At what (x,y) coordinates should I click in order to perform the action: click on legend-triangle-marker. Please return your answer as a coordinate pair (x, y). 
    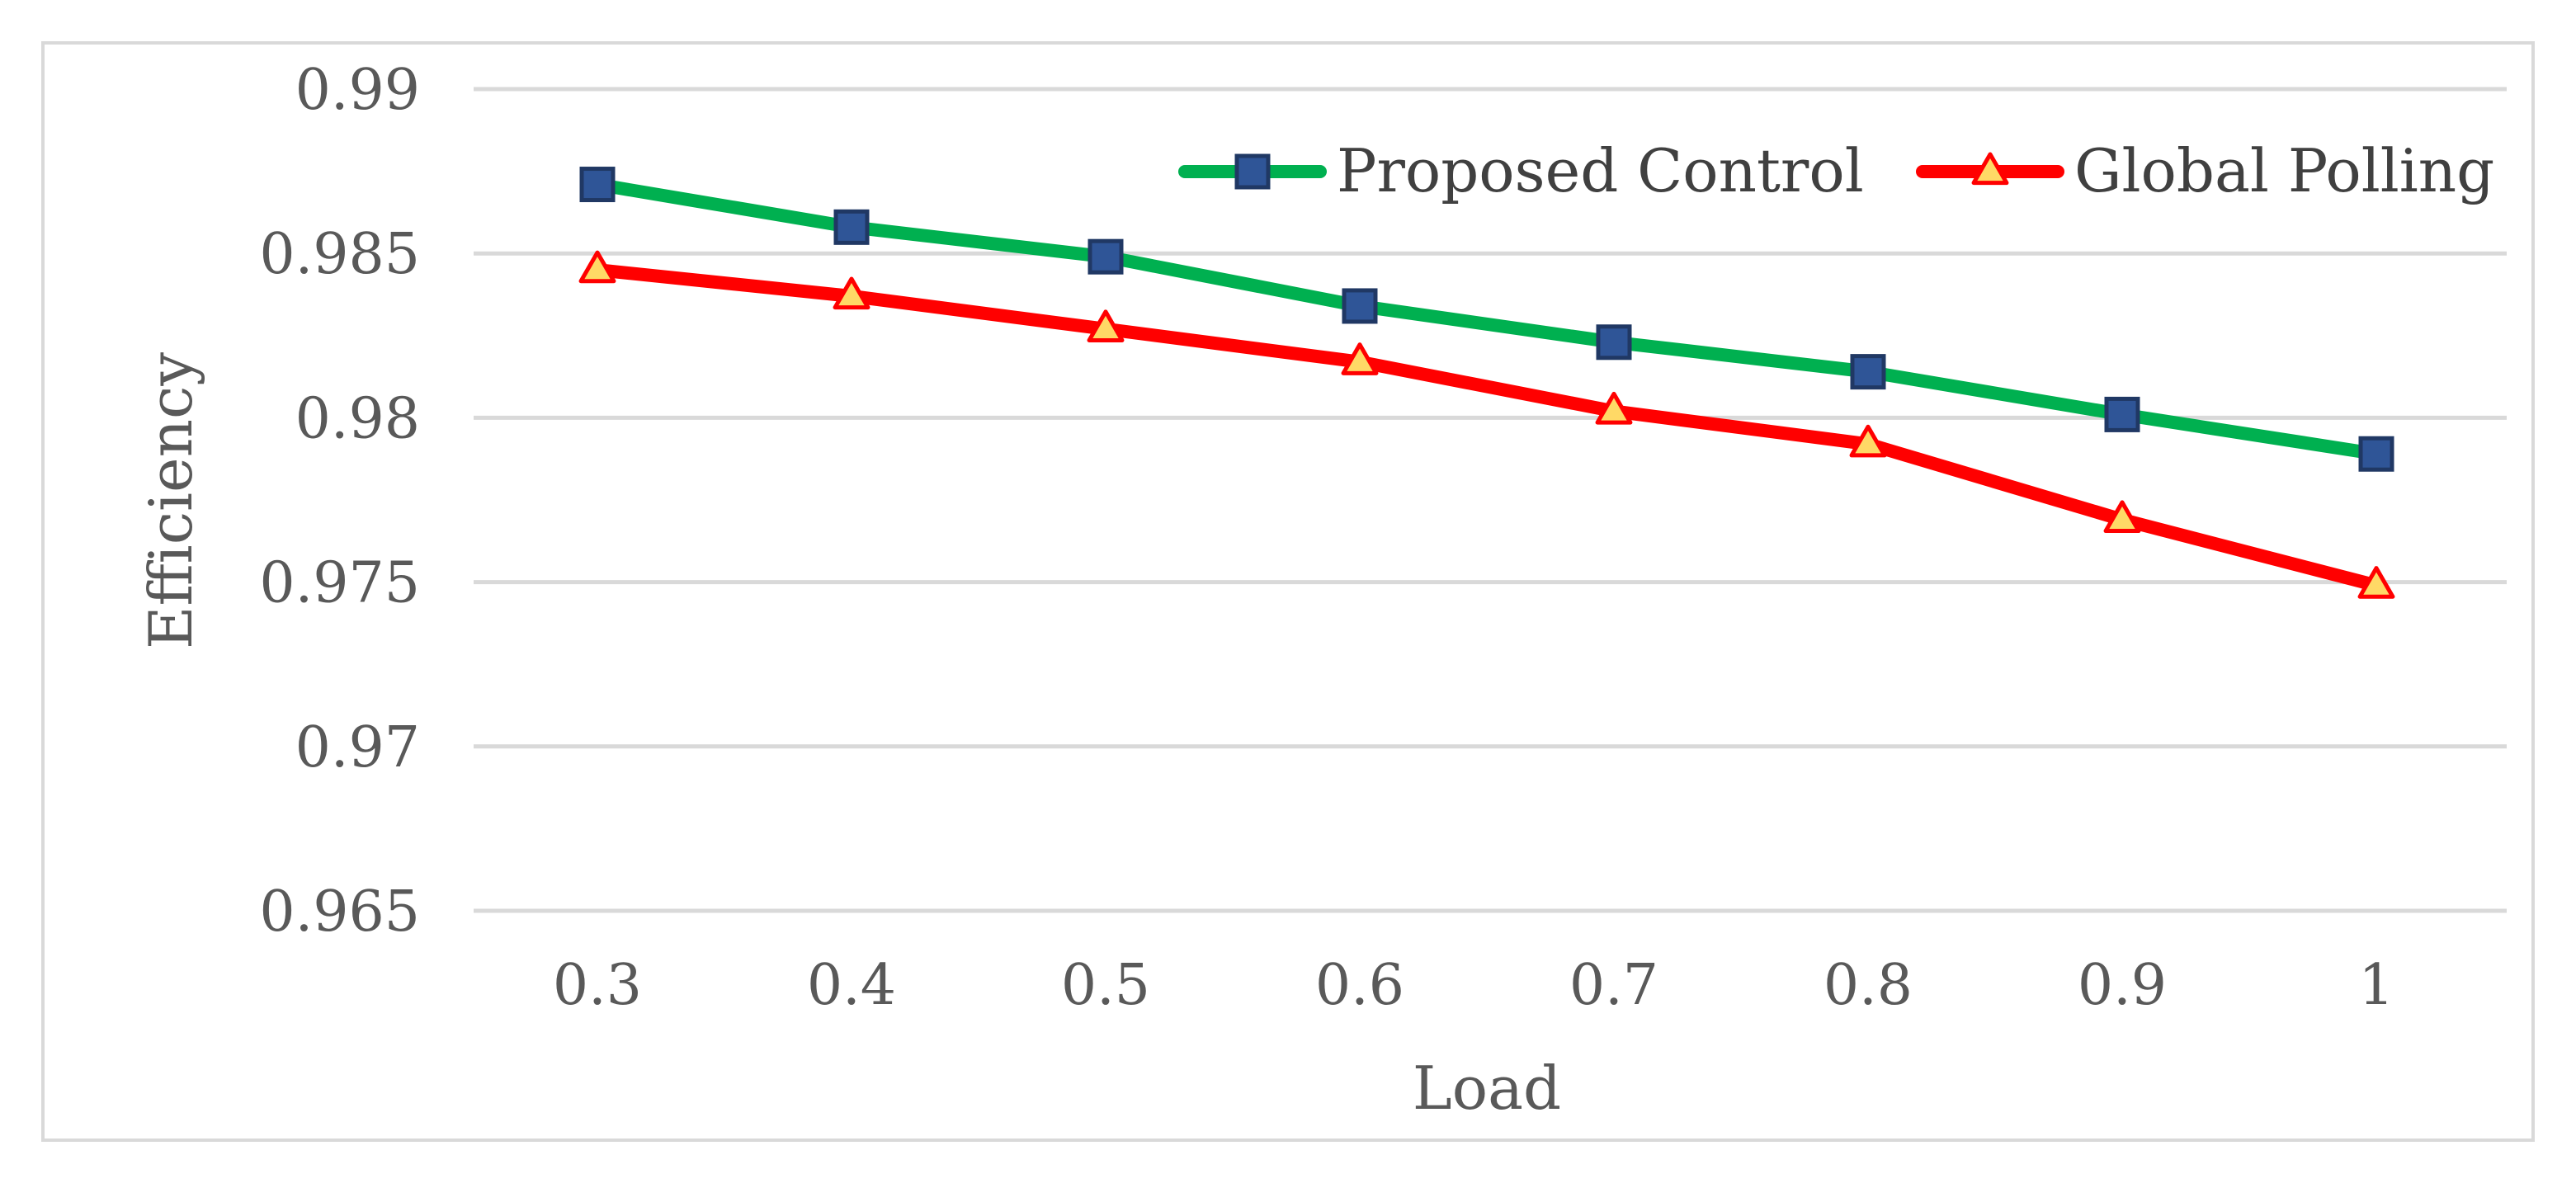
    Looking at the image, I should click on (1990, 169).